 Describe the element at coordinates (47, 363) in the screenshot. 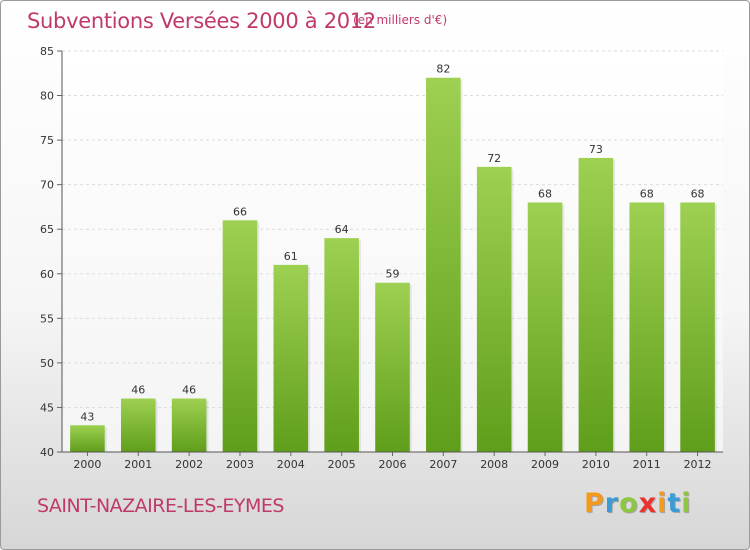

I see `y-tick-label: 50` at that location.